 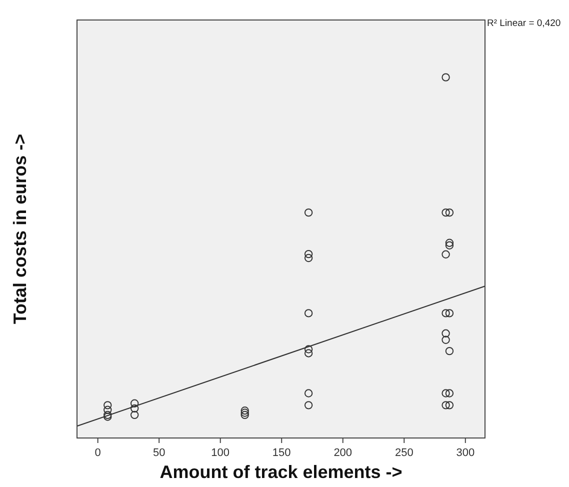 What do you see at coordinates (159, 453) in the screenshot?
I see `x-tick-label: 50` at bounding box center [159, 453].